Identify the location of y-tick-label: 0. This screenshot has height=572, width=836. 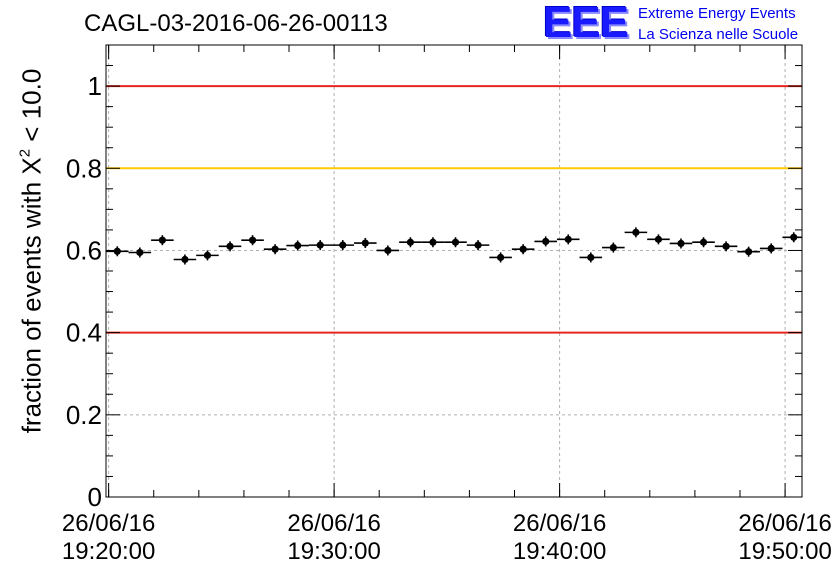
(95, 497).